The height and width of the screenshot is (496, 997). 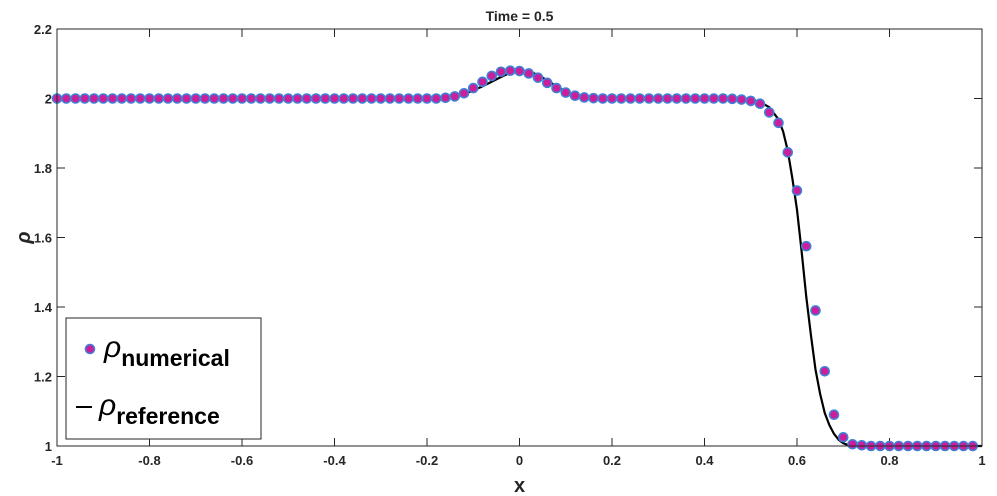 What do you see at coordinates (43, 29) in the screenshot?
I see `y-tick-label: 2.2` at bounding box center [43, 29].